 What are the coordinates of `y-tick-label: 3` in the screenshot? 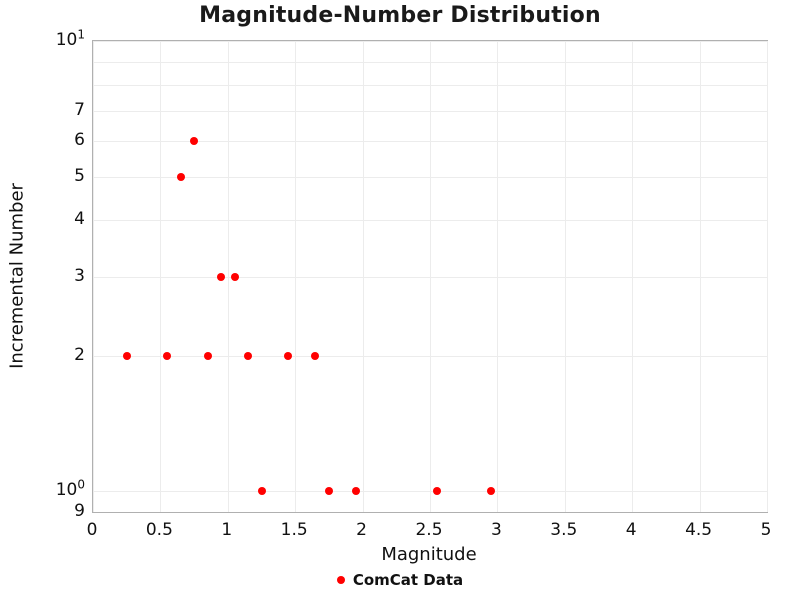 It's located at (79, 275).